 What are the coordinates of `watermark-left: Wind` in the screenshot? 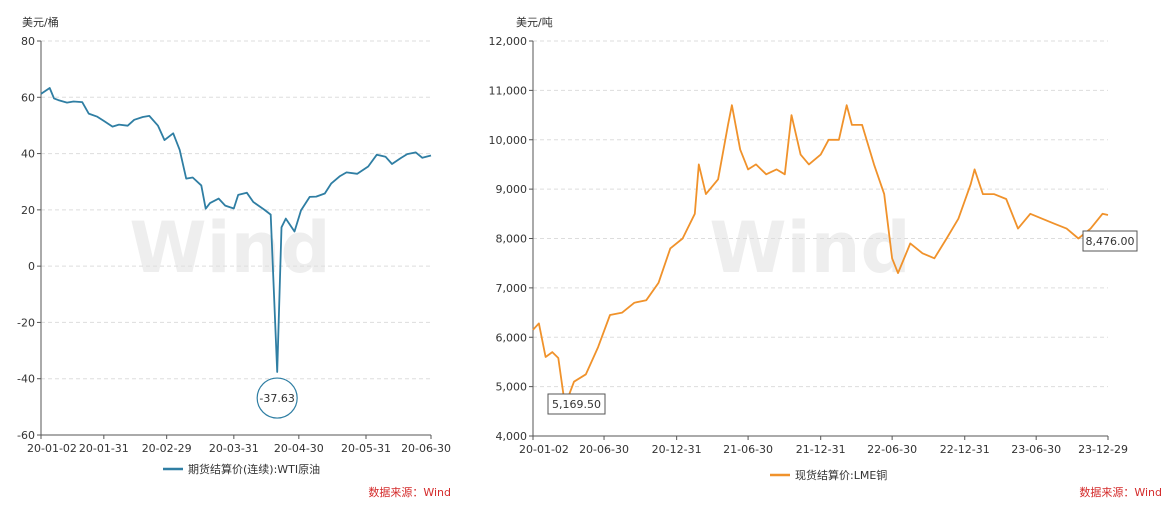 It's located at (229, 248).